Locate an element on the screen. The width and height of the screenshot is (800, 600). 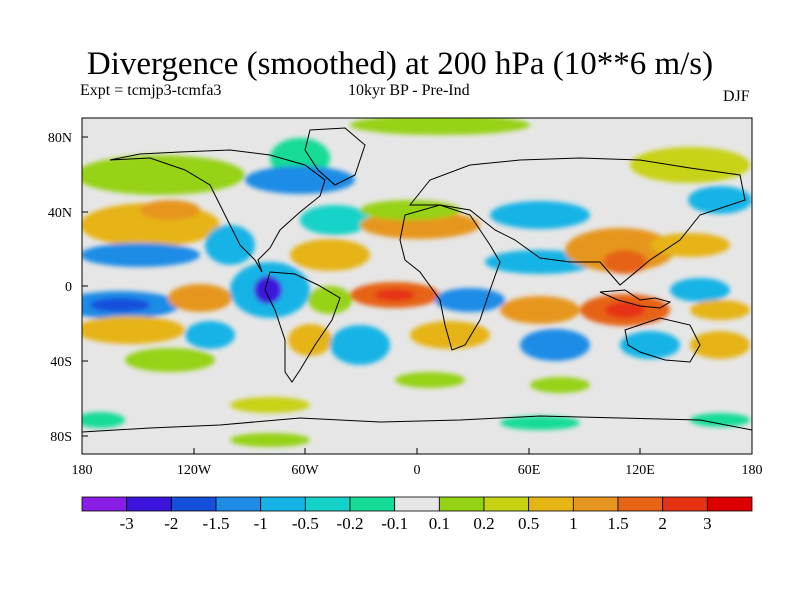
lat-tick: 80N is located at coordinates (68, 138).